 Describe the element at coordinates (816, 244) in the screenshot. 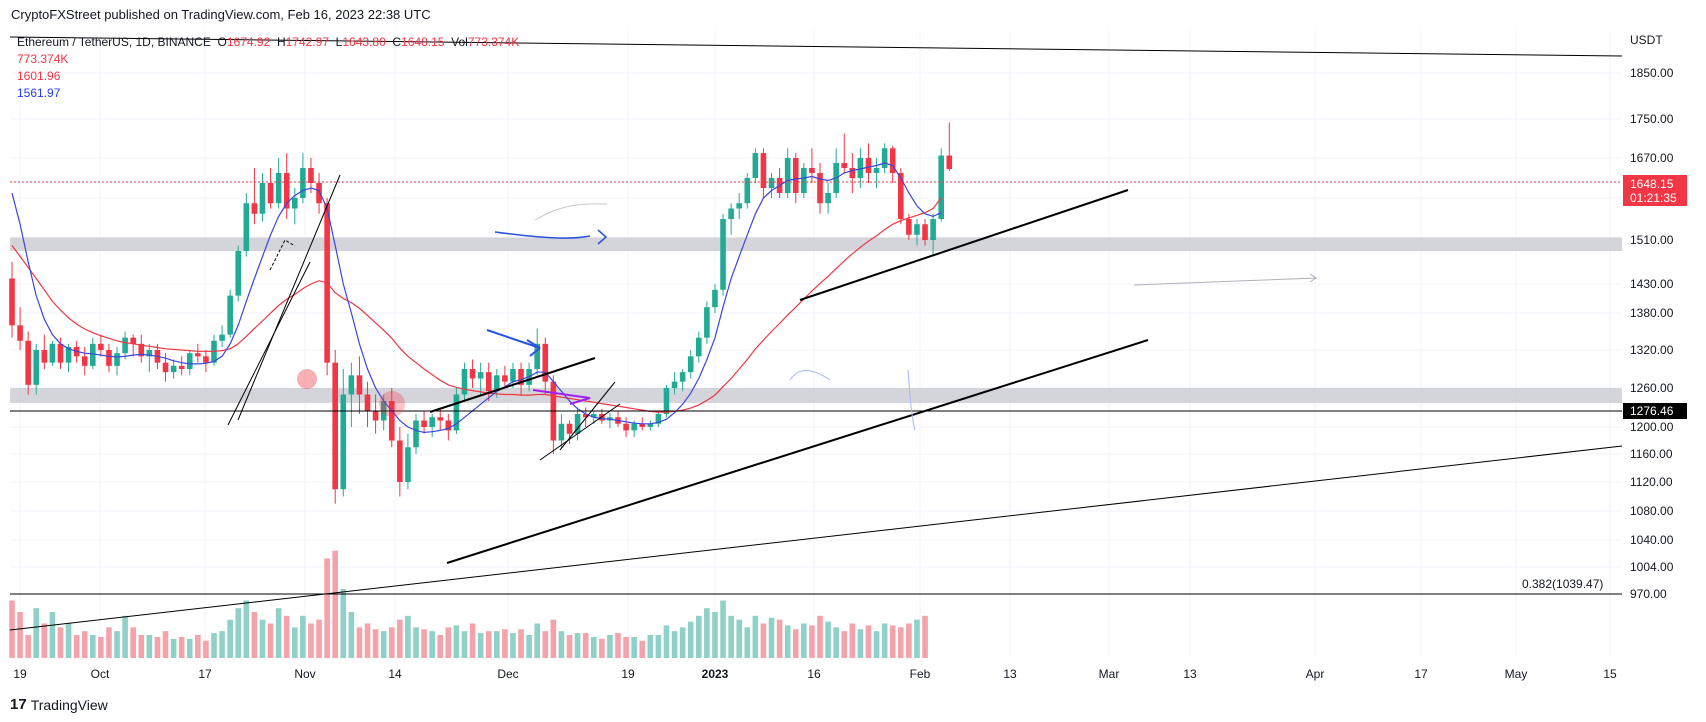

I see `support-zone` at that location.